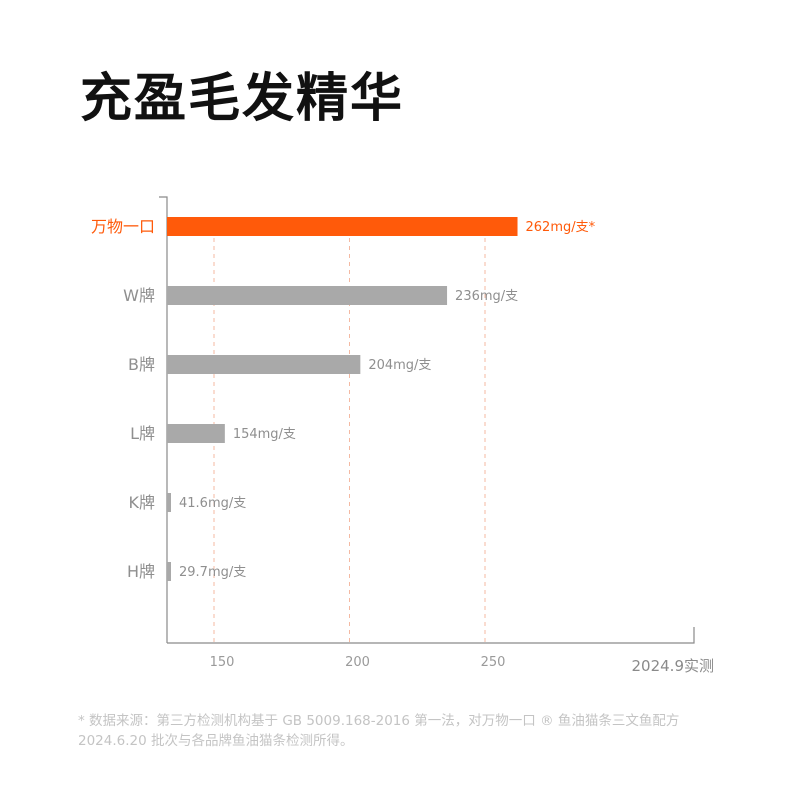 This screenshot has width=801, height=801. Describe the element at coordinates (242, 99) in the screenshot. I see `page-title: 充盈毛发精华` at that location.